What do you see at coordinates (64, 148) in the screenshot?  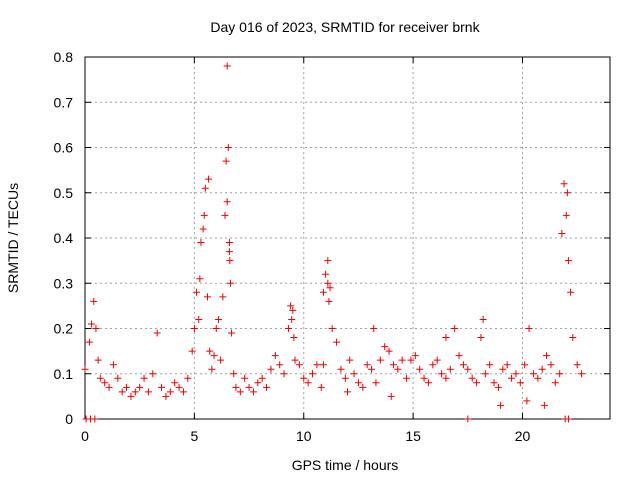 I see `y-tick-label: 0.6` at bounding box center [64, 148].